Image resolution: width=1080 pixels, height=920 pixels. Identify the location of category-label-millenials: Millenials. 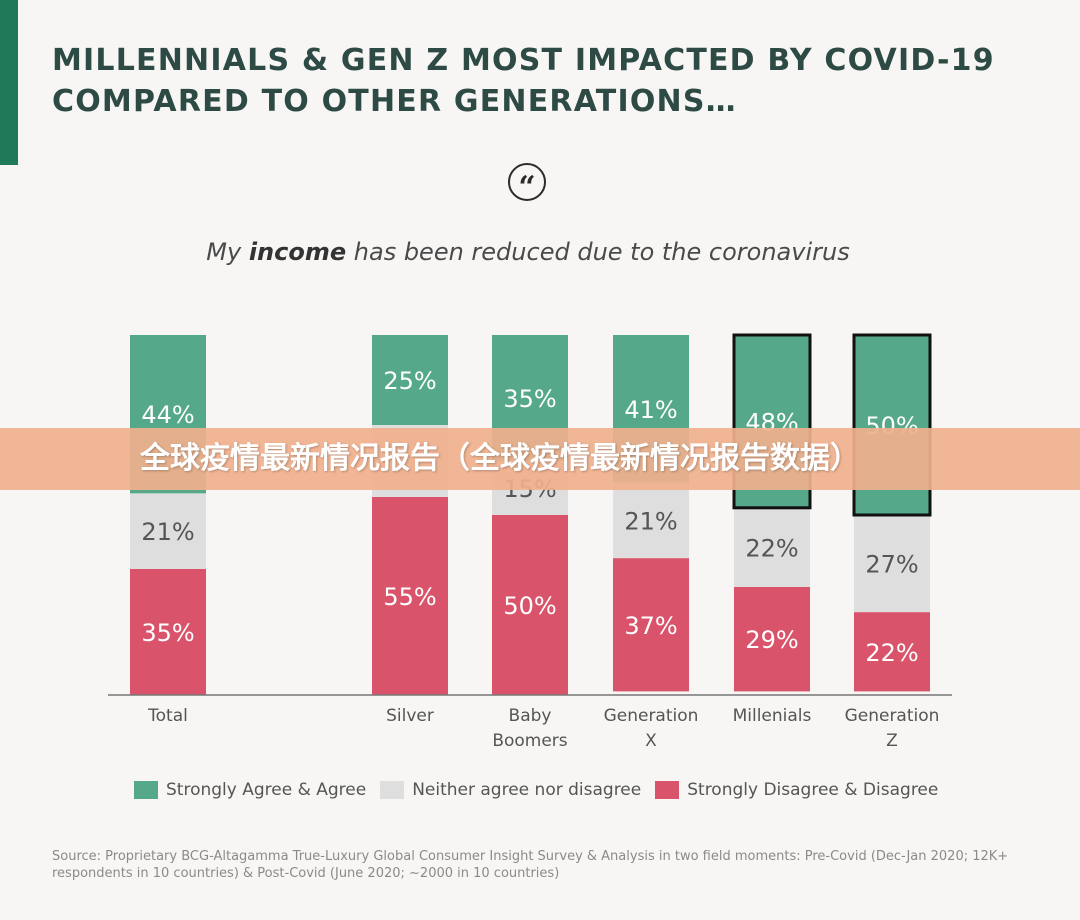
(772, 716).